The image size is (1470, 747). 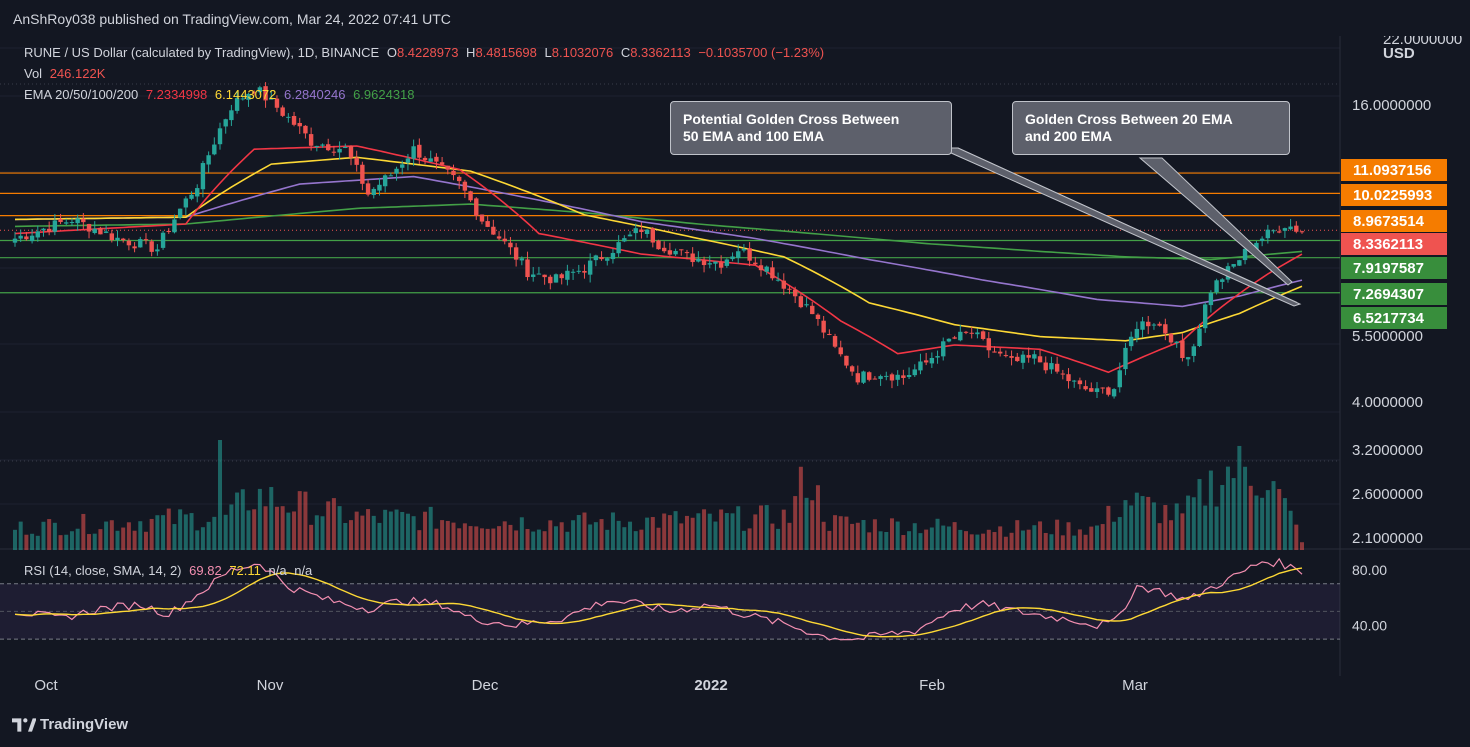 What do you see at coordinates (1129, 119) in the screenshot?
I see `annotation-2-line-1: Golden Cross Between 20 EMA` at bounding box center [1129, 119].